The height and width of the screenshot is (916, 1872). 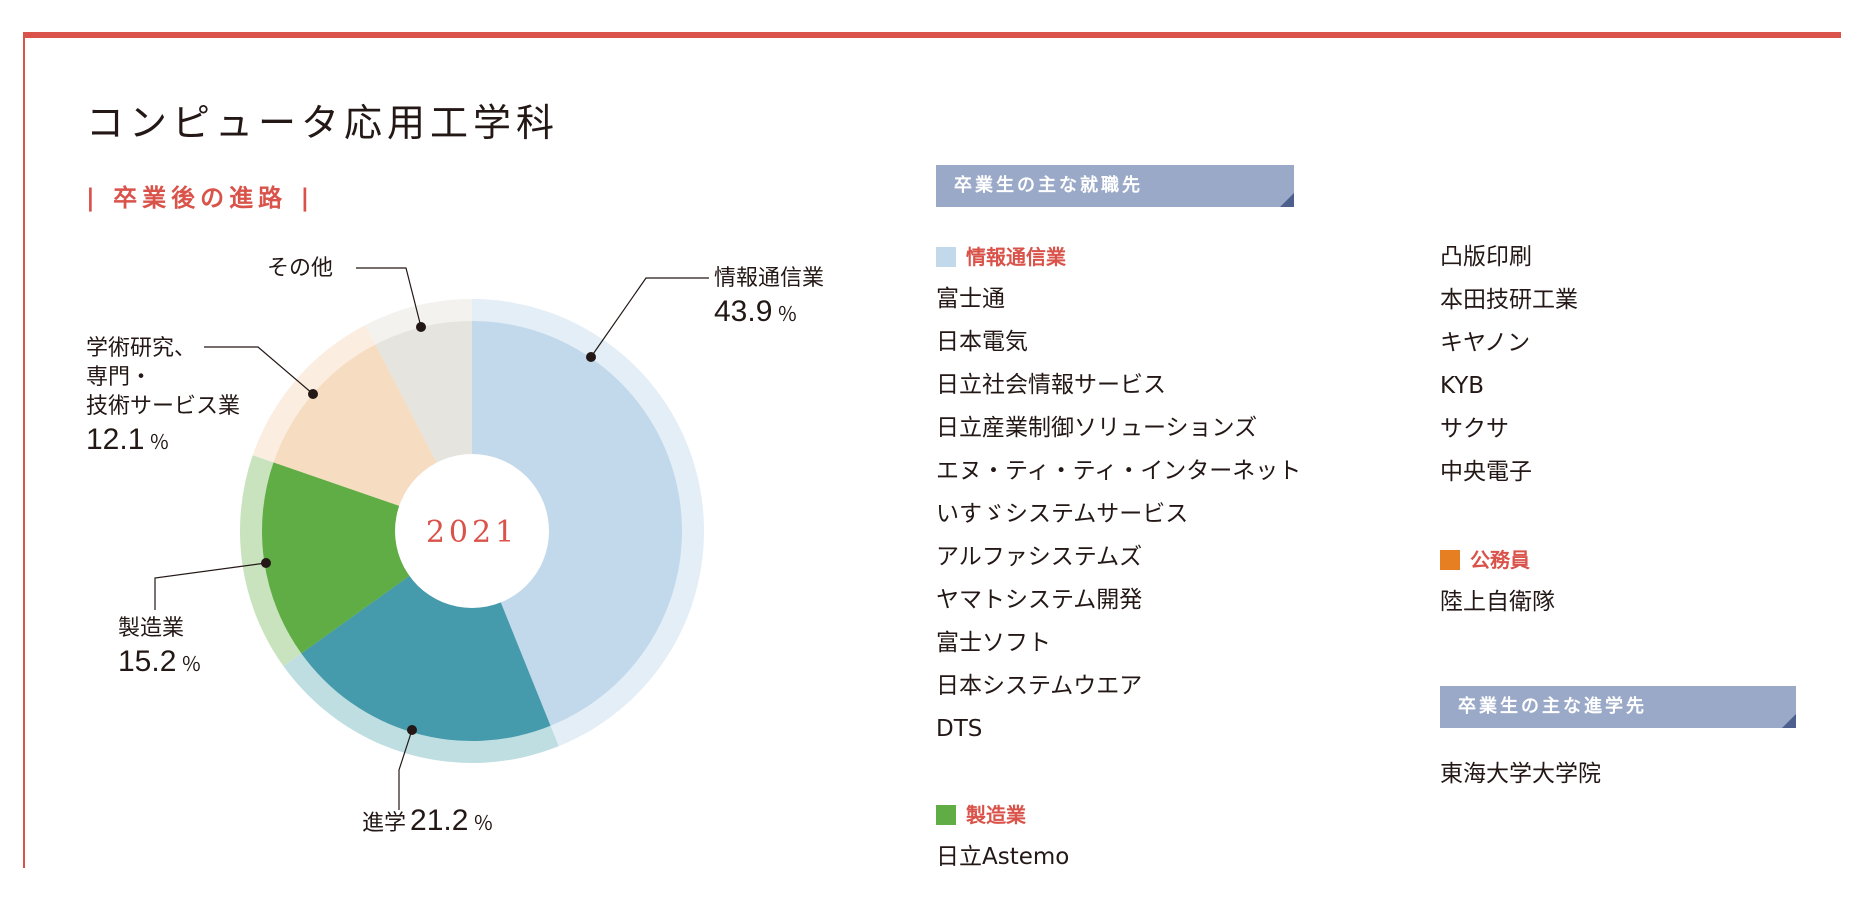 I want to click on label-advance-name: 進学, so click(x=384, y=823).